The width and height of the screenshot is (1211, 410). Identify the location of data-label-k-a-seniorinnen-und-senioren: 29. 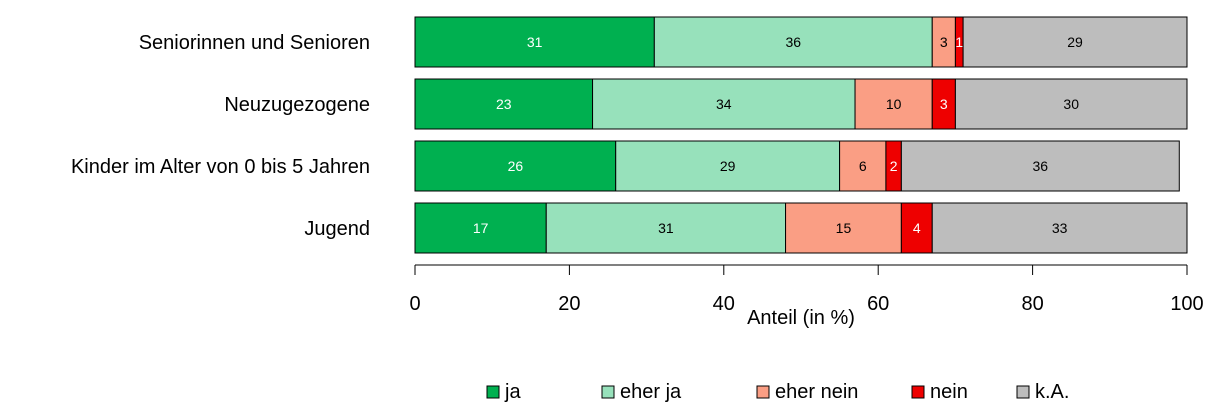
(1075, 42).